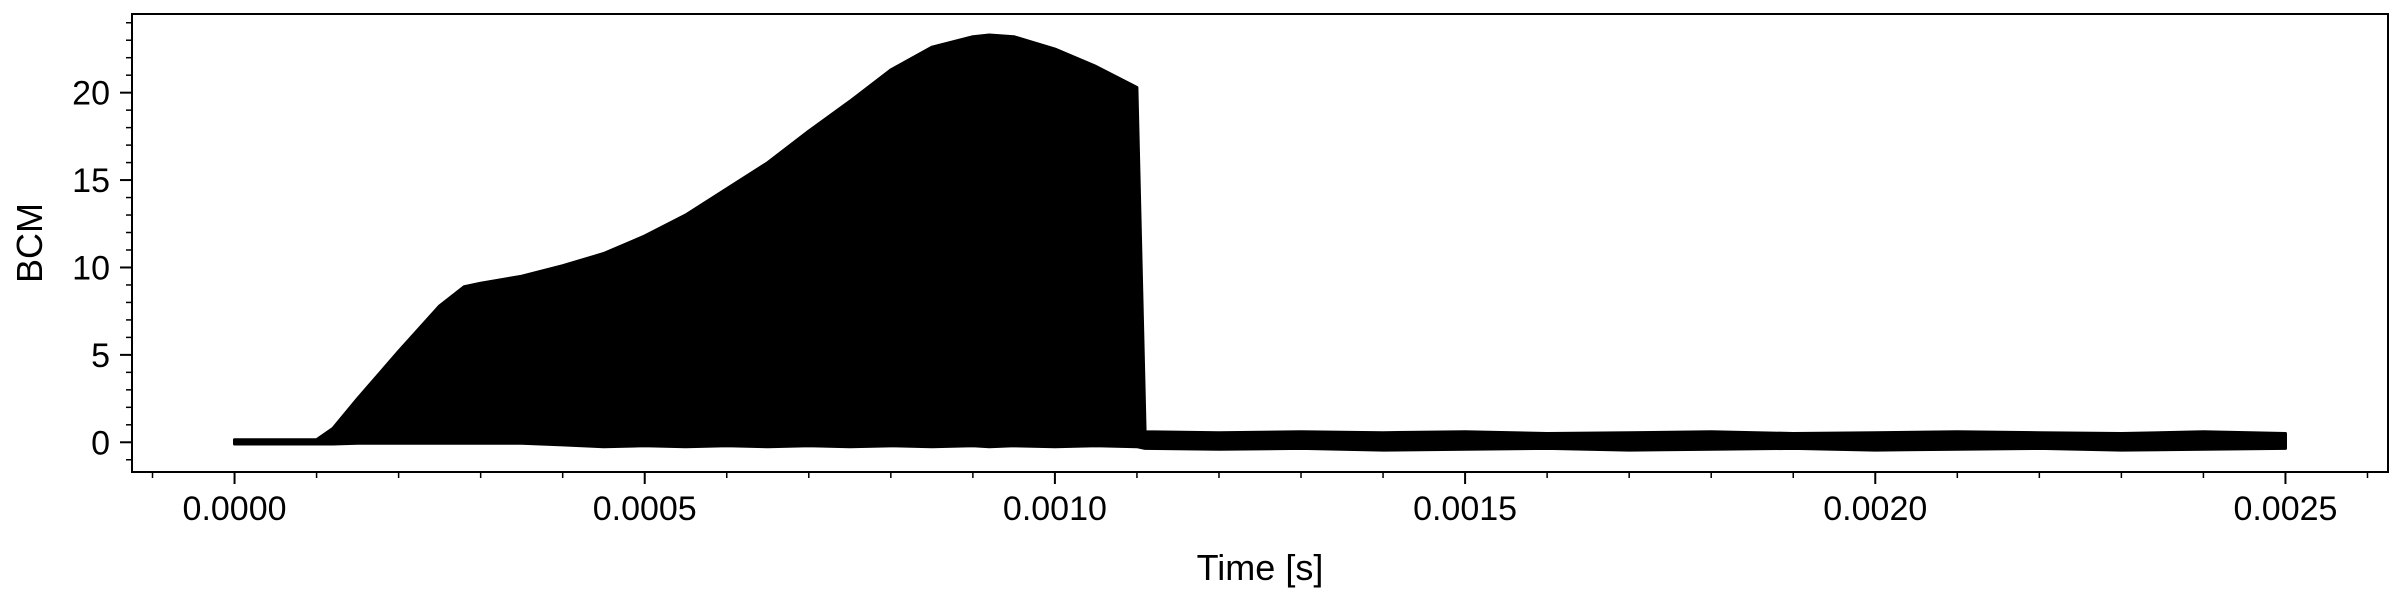 The image size is (2400, 600). Describe the element at coordinates (91, 94) in the screenshot. I see `y-tick-label: 20` at that location.